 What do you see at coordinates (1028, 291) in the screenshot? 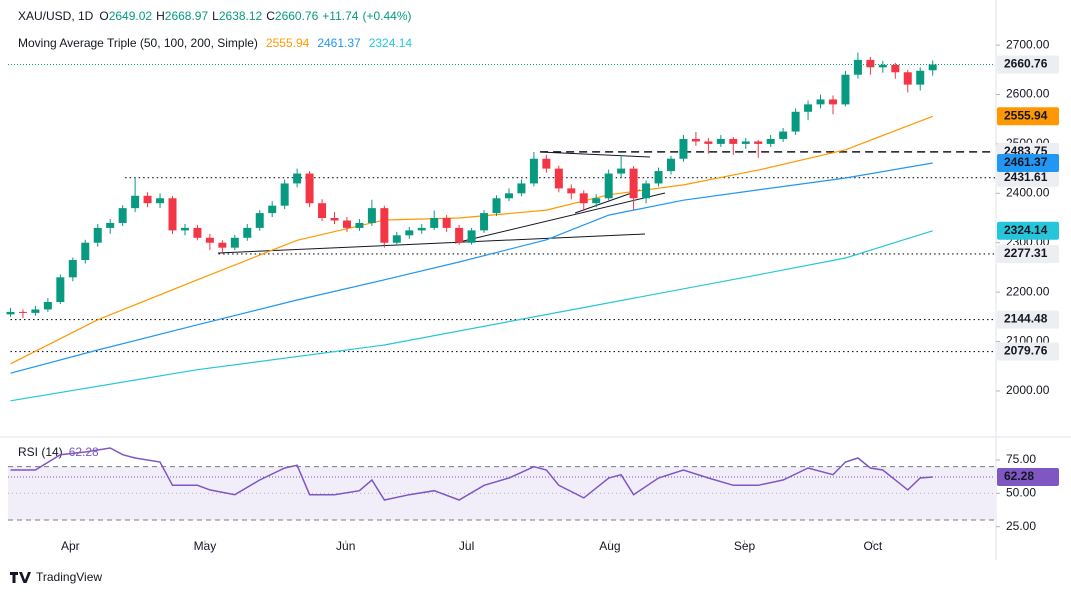
I see `y-tick-label: 2200.00` at bounding box center [1028, 291].